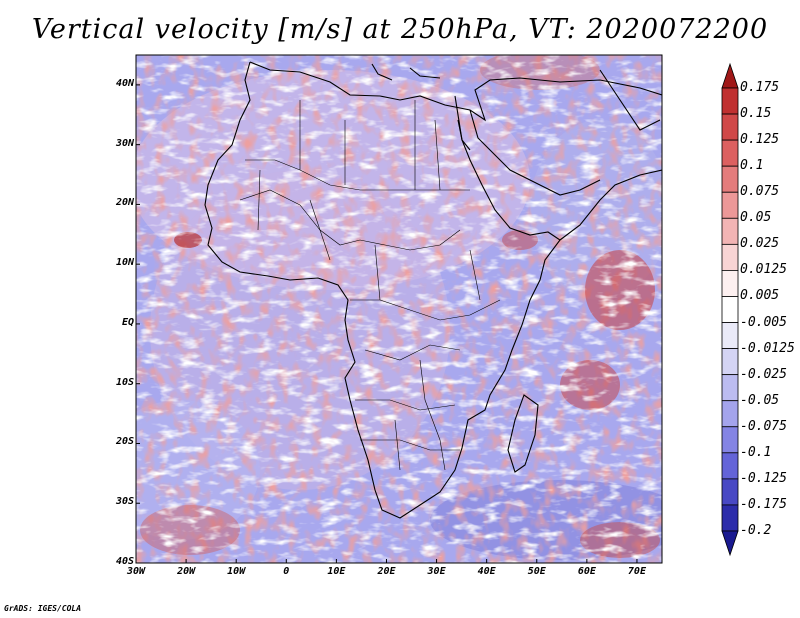 Image resolution: width=800 pixels, height=618 pixels. I want to click on lat-tick-label: 20S, so click(124, 442).